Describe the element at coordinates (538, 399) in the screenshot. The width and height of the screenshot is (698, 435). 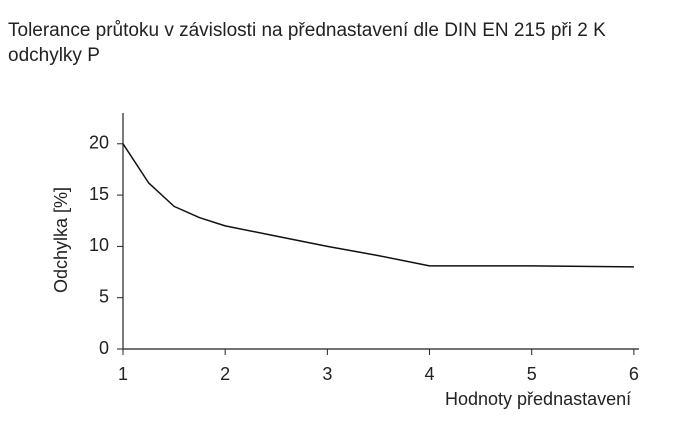
I see `x-axis-label: Hodnoty přednastavení` at that location.